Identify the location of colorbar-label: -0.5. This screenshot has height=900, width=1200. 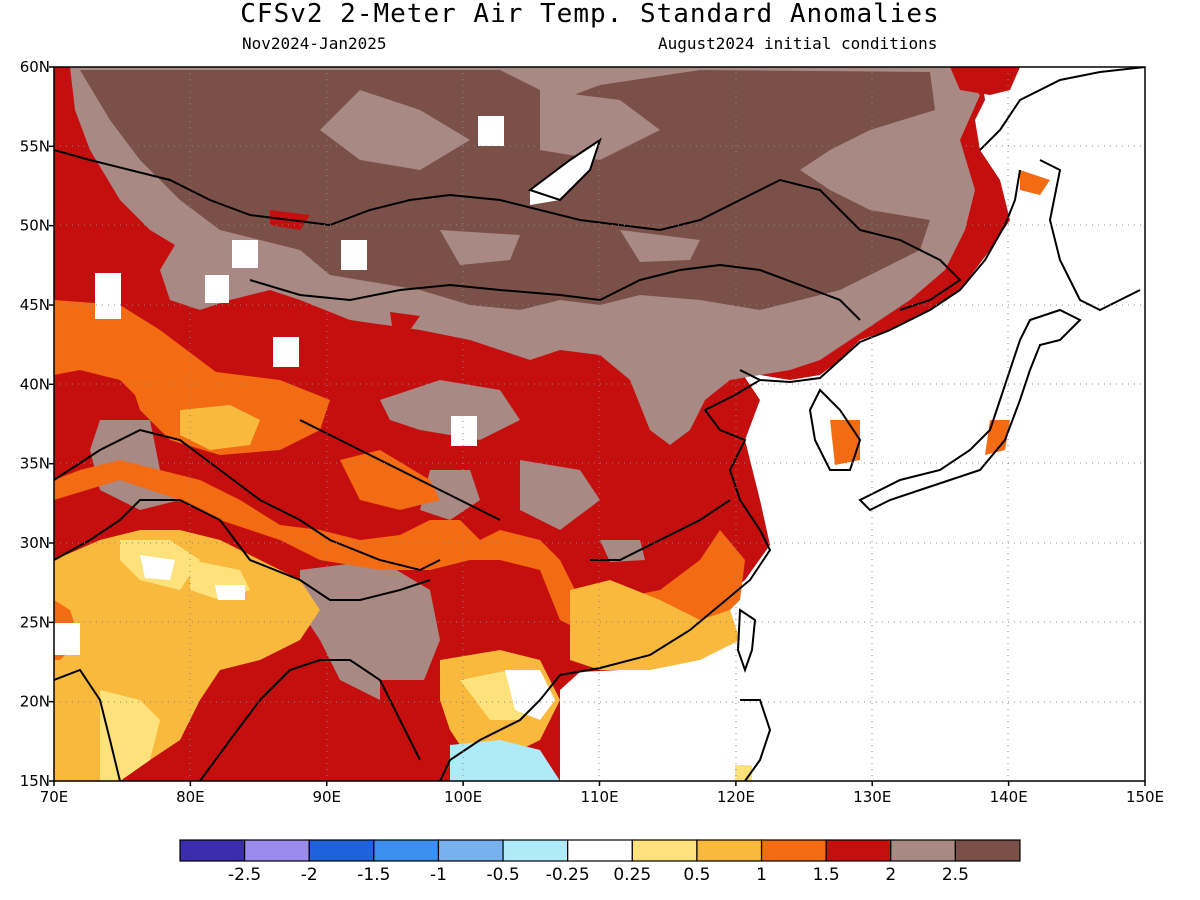
(502, 875).